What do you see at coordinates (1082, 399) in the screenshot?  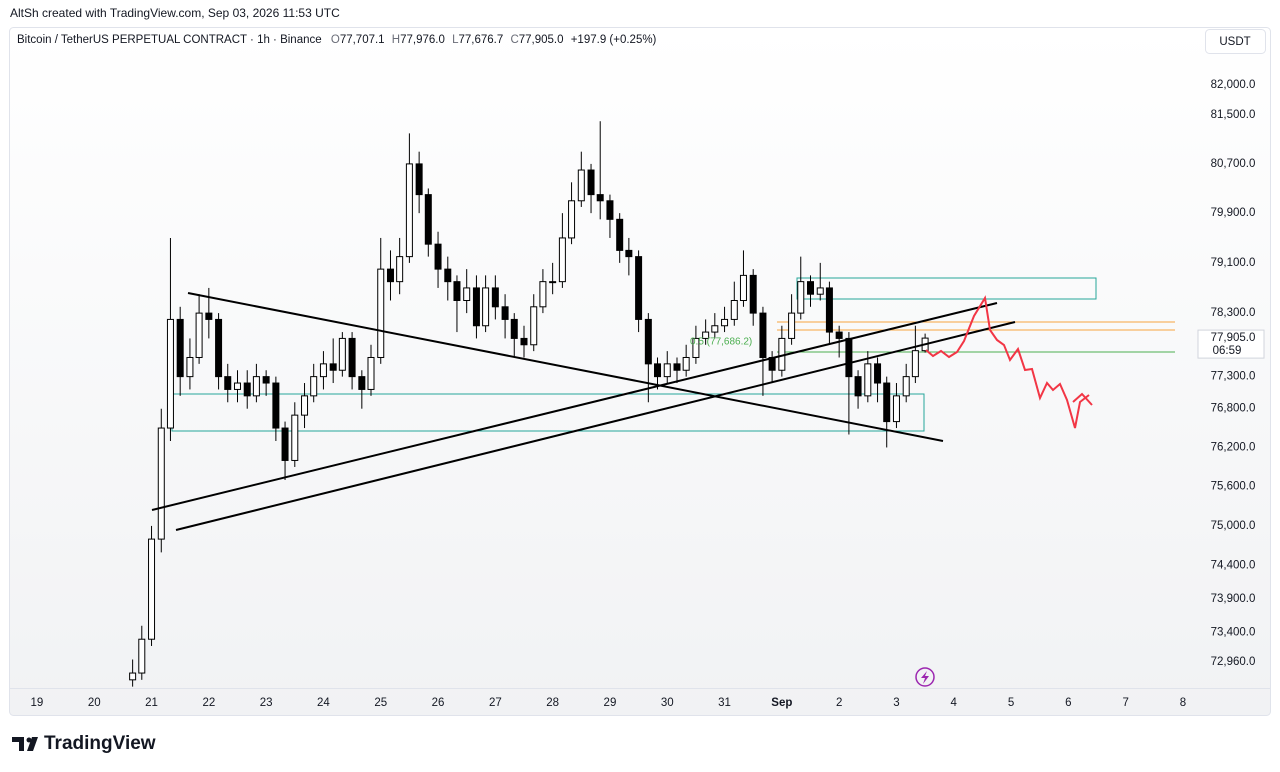 I see `projection-arrow` at bounding box center [1082, 399].